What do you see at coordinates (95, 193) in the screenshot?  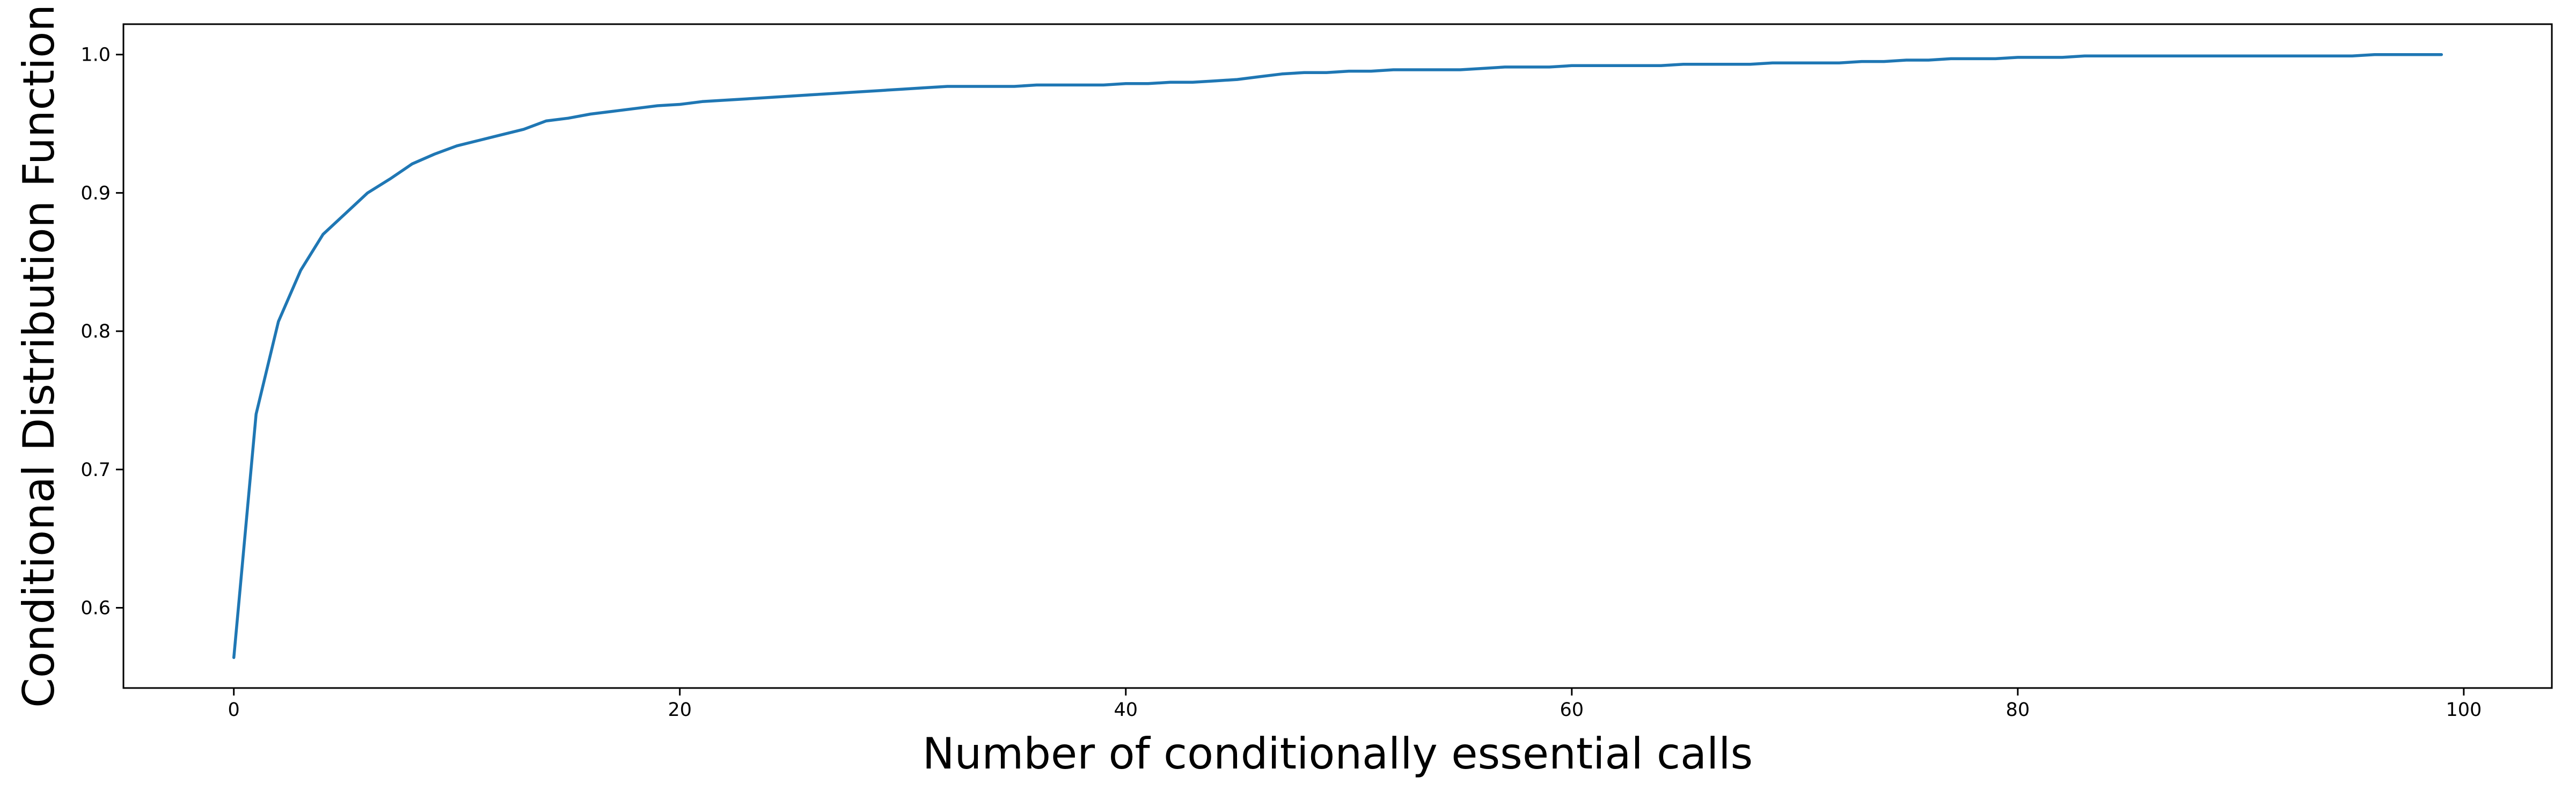 I see `y-tick-label: 0.9` at bounding box center [95, 193].